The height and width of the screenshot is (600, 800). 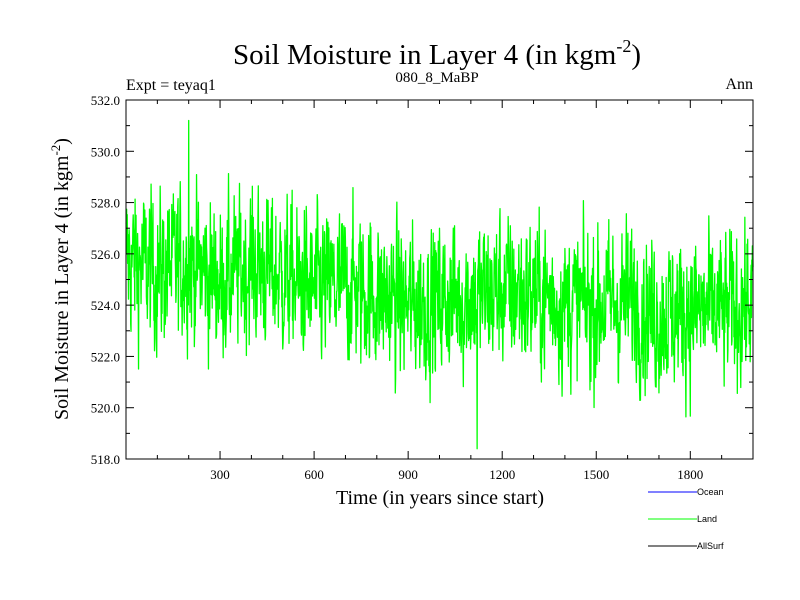 I want to click on y-tick-label: 528.0, so click(x=105, y=203).